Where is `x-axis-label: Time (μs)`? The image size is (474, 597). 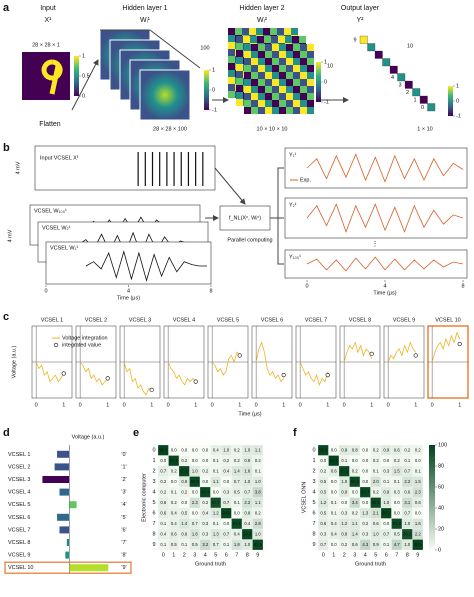
x-axis-label: Time (μs) is located at coordinates (384, 293).